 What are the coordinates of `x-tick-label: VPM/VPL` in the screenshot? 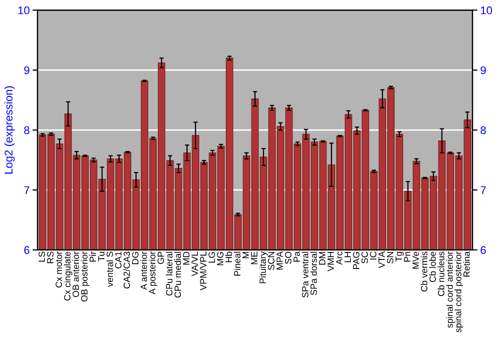 It's located at (203, 271).